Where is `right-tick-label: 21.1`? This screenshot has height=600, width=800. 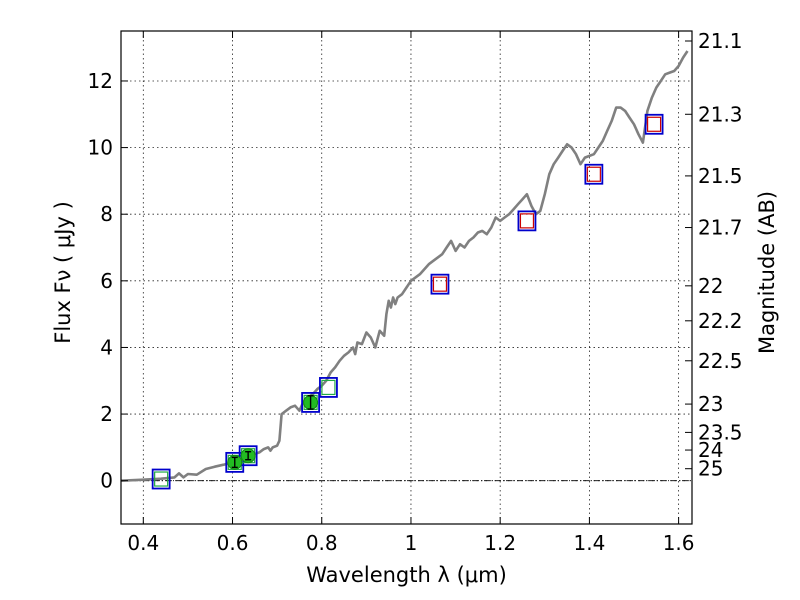
right-tick-label: 21.1 is located at coordinates (720, 41).